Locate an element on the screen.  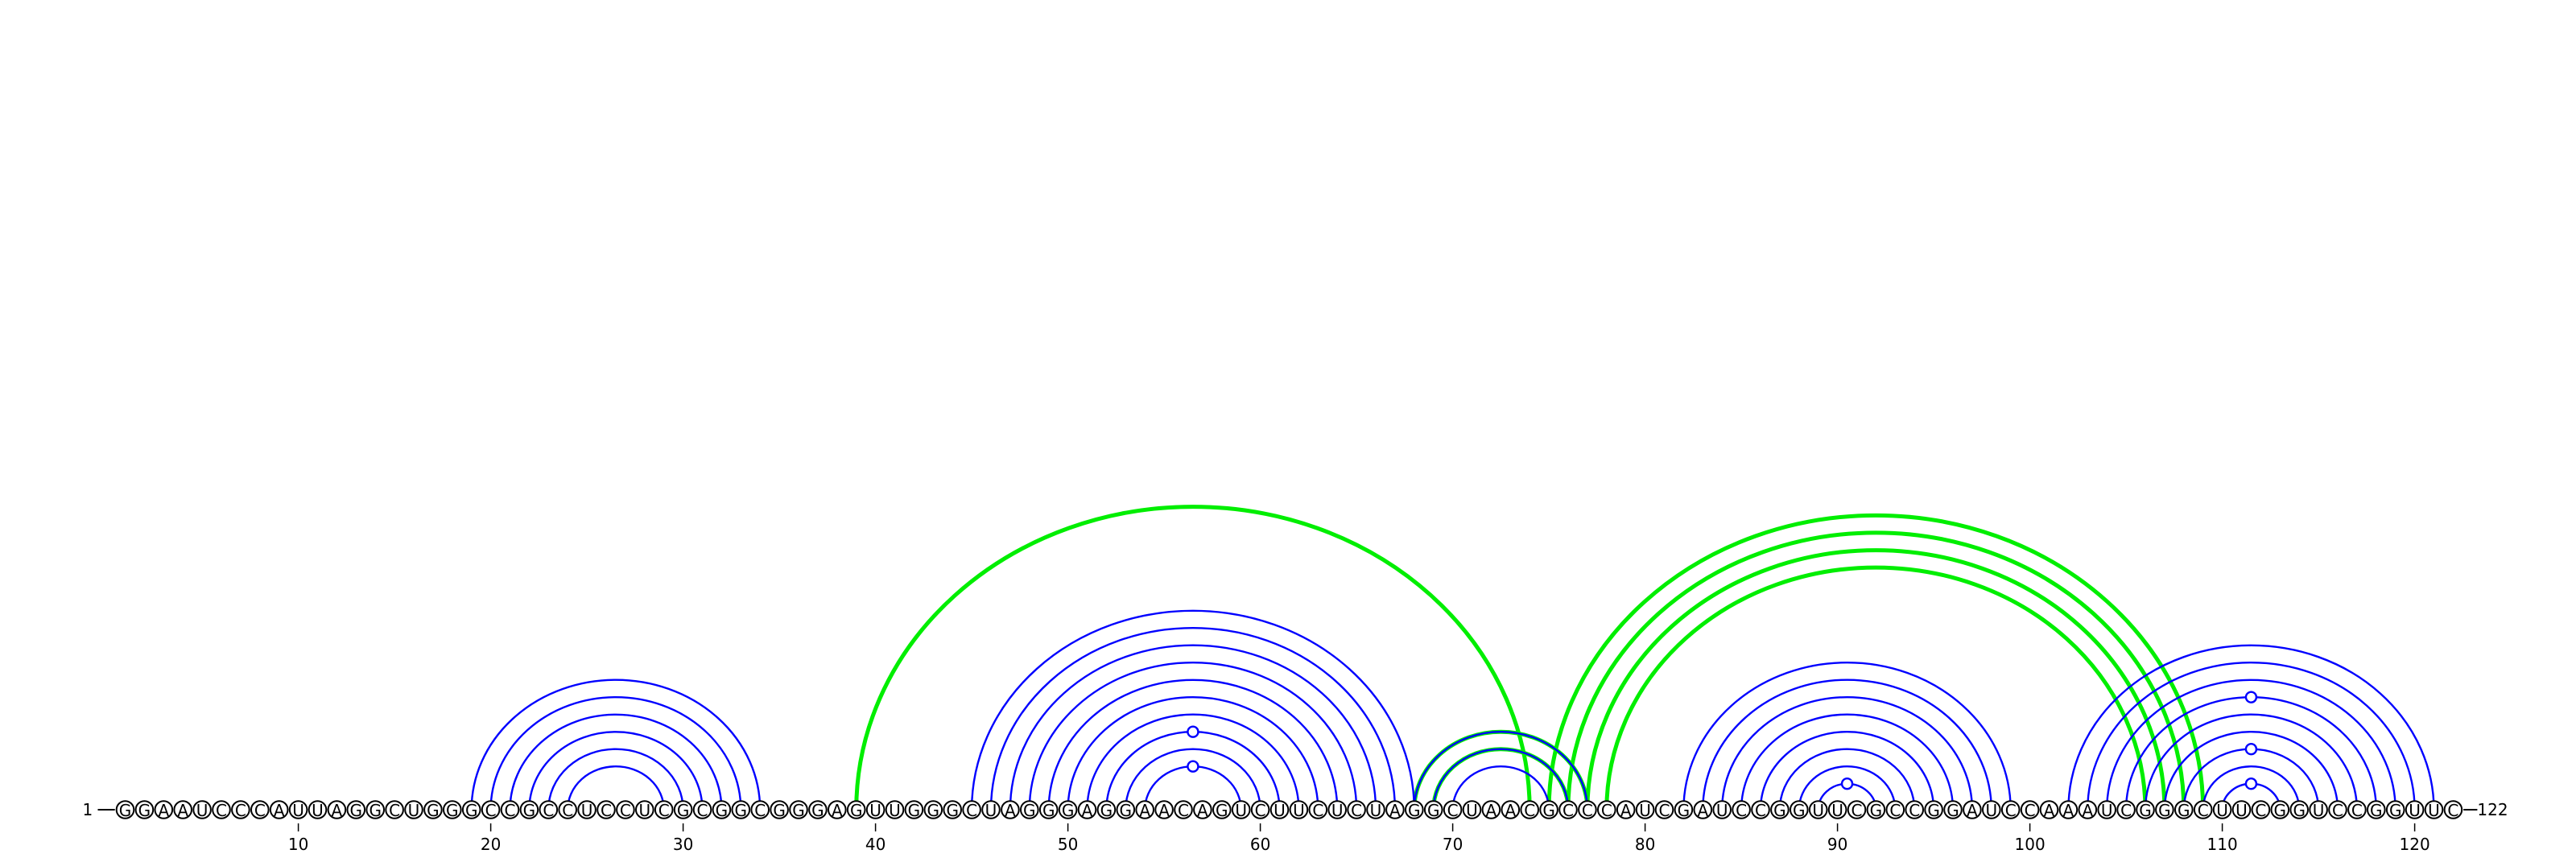
tertiary-arc is located at coordinates (1501, 770).